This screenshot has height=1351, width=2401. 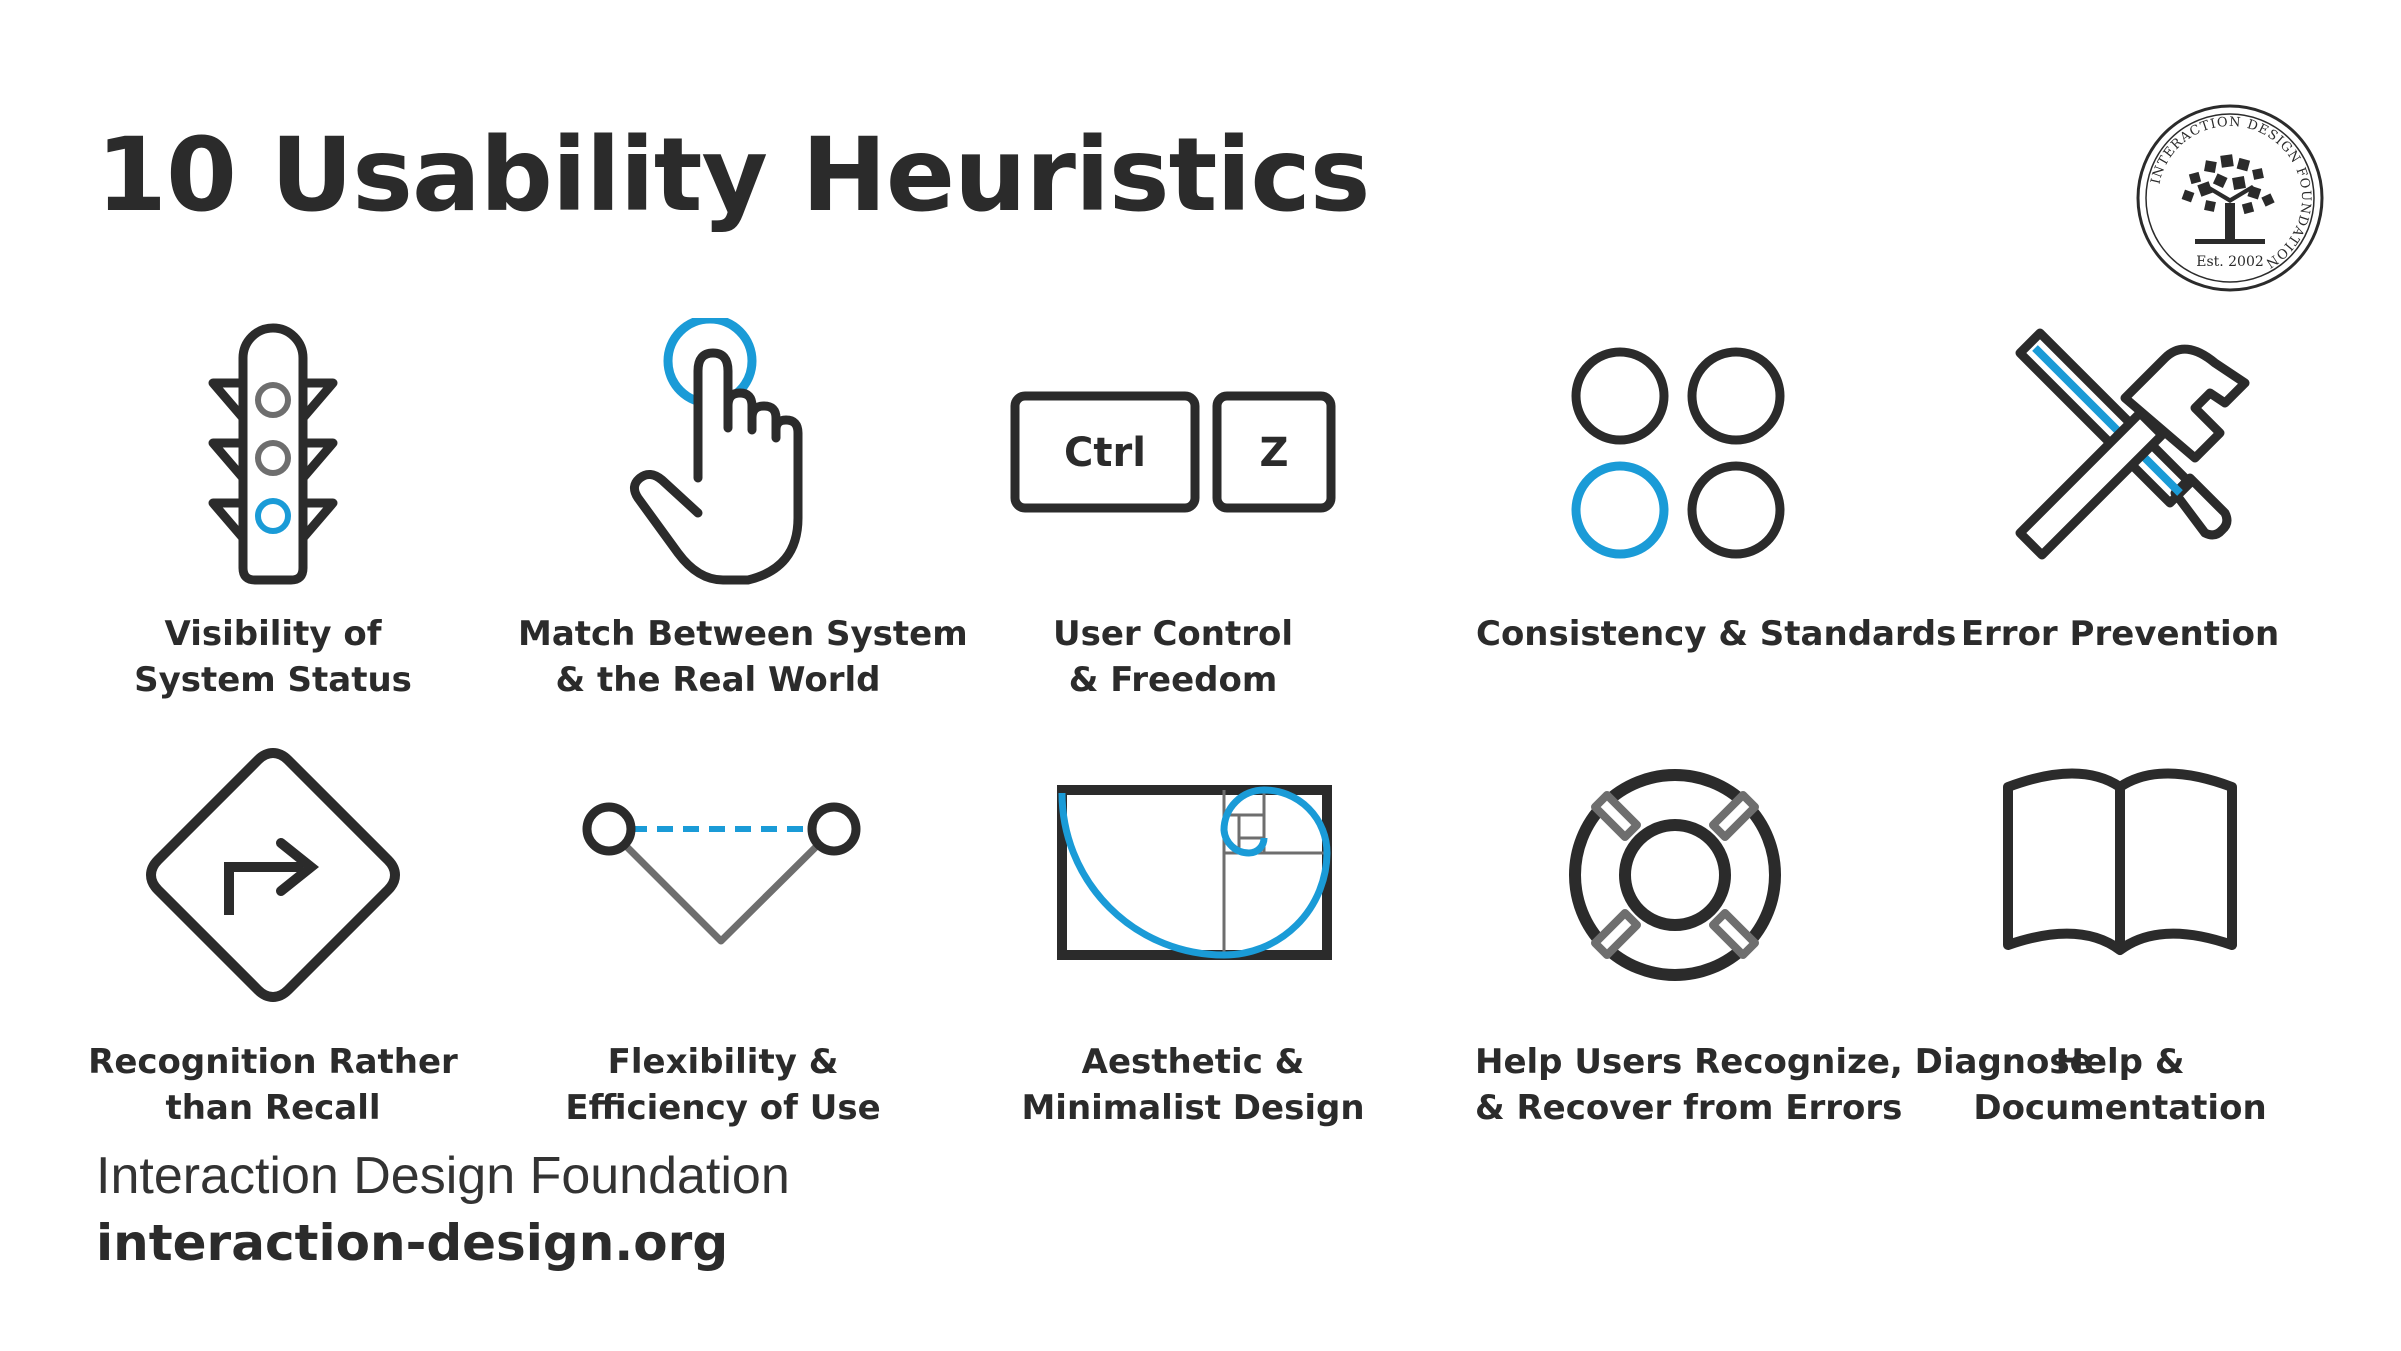 What do you see at coordinates (1105, 453) in the screenshot?
I see `ctrl-key-label: Ctrl` at bounding box center [1105, 453].